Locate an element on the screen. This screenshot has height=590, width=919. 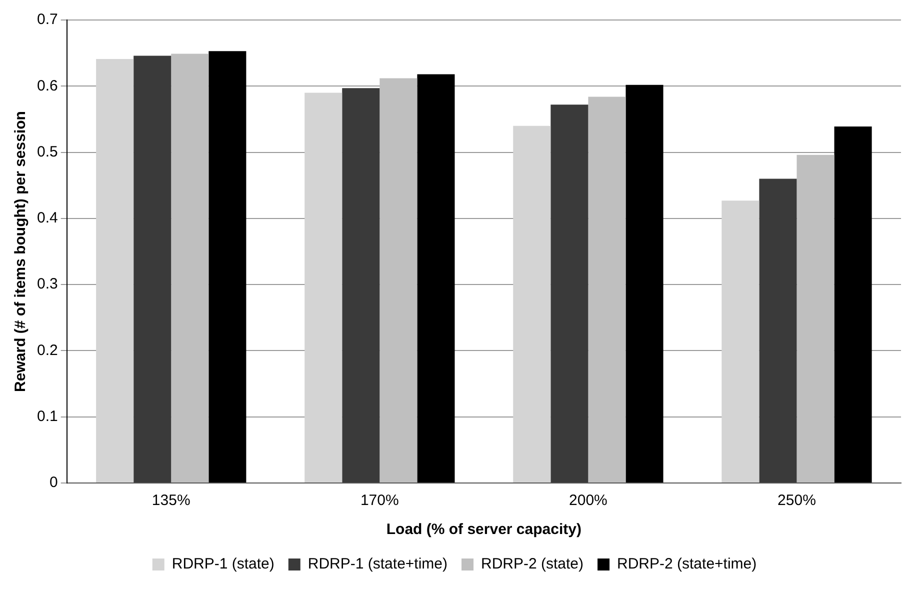
x-tick-label: 135% is located at coordinates (171, 501).